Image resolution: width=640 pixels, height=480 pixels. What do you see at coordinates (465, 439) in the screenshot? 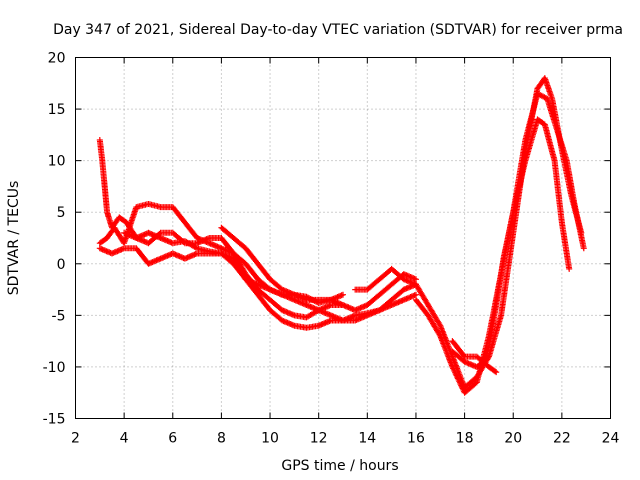
I see `x-tick-label: 18` at bounding box center [465, 439].